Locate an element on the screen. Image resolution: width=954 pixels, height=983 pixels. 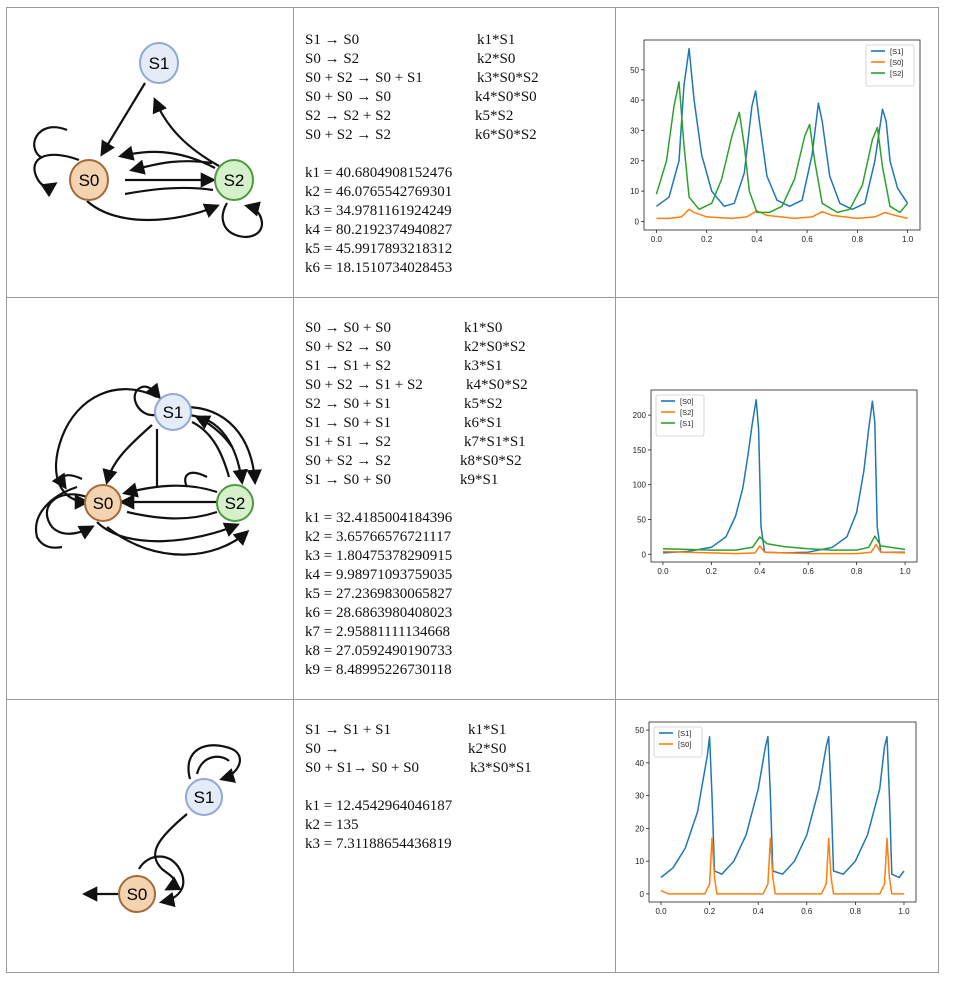
reaction-equation: S0 → is located at coordinates (322, 749).